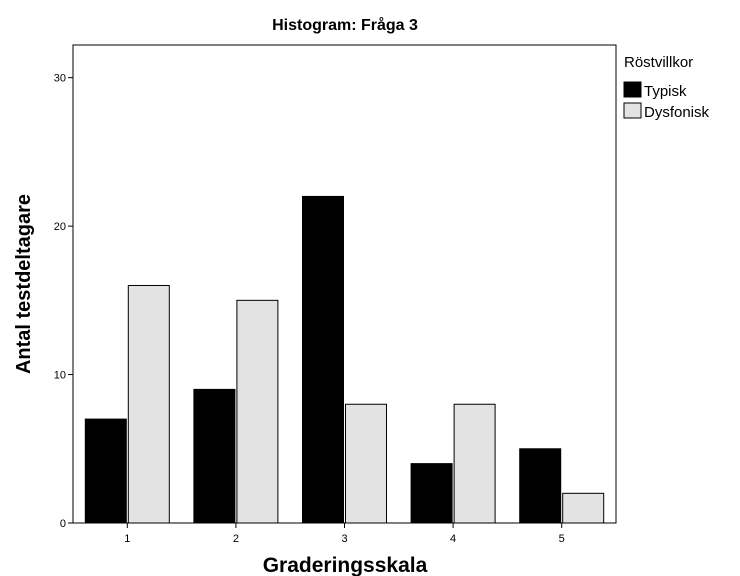  Describe the element at coordinates (344, 539) in the screenshot. I see `x-tick-label: 3` at that location.